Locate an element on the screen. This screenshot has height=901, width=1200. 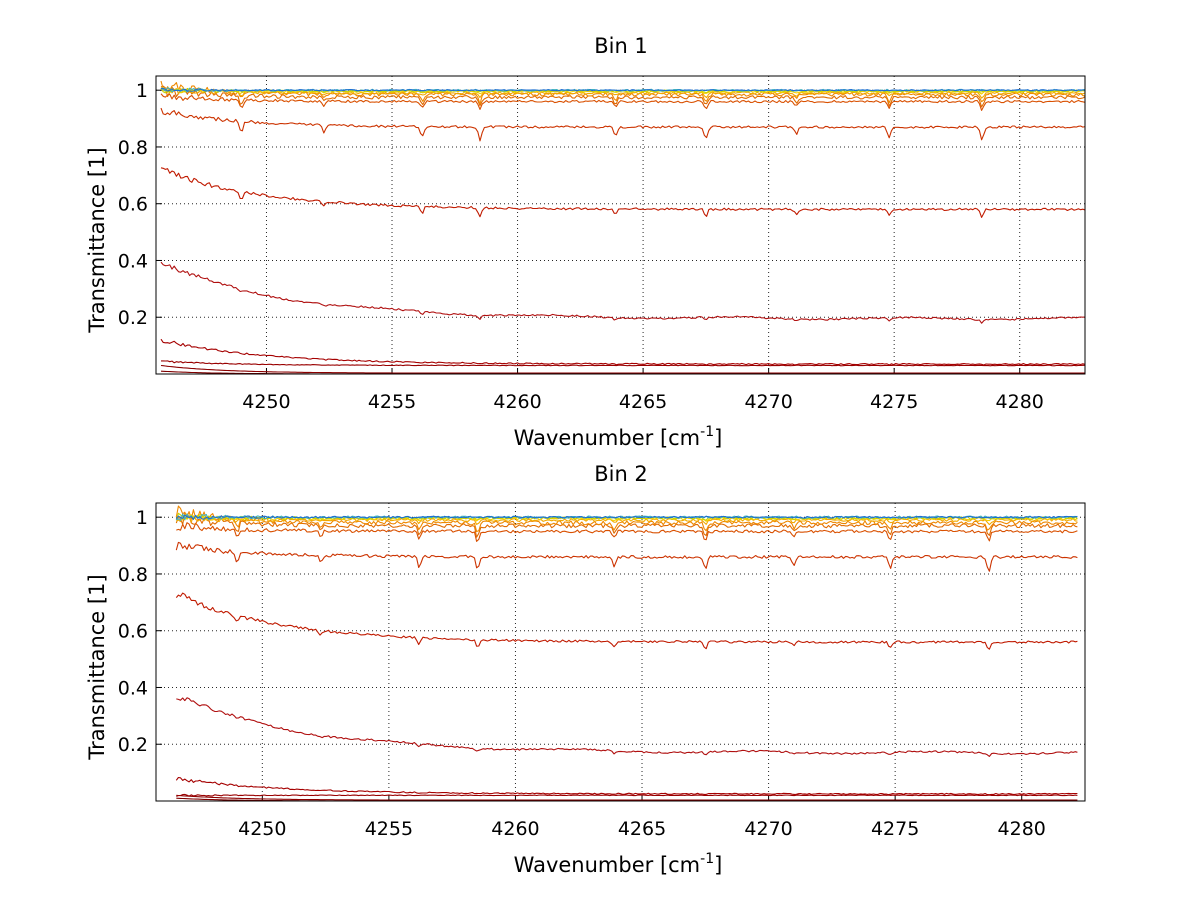
chart-title: Bin 1 is located at coordinates (621, 46).